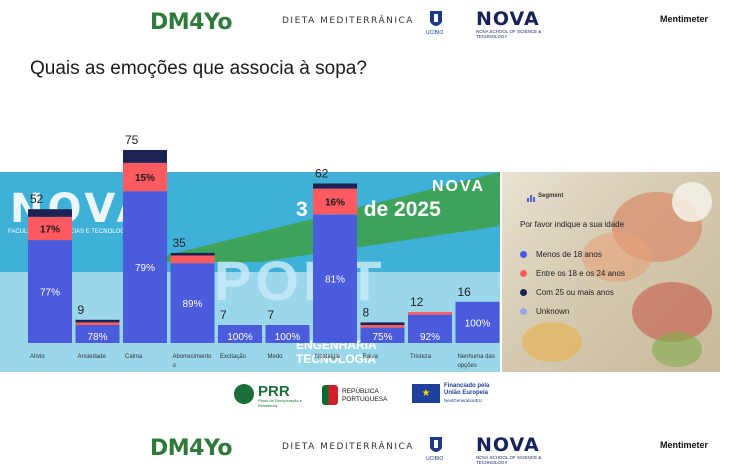 The image size is (740, 470). Describe the element at coordinates (50, 213) in the screenshot. I see `bar-alivio-com-25-ou-mais-anos` at that location.